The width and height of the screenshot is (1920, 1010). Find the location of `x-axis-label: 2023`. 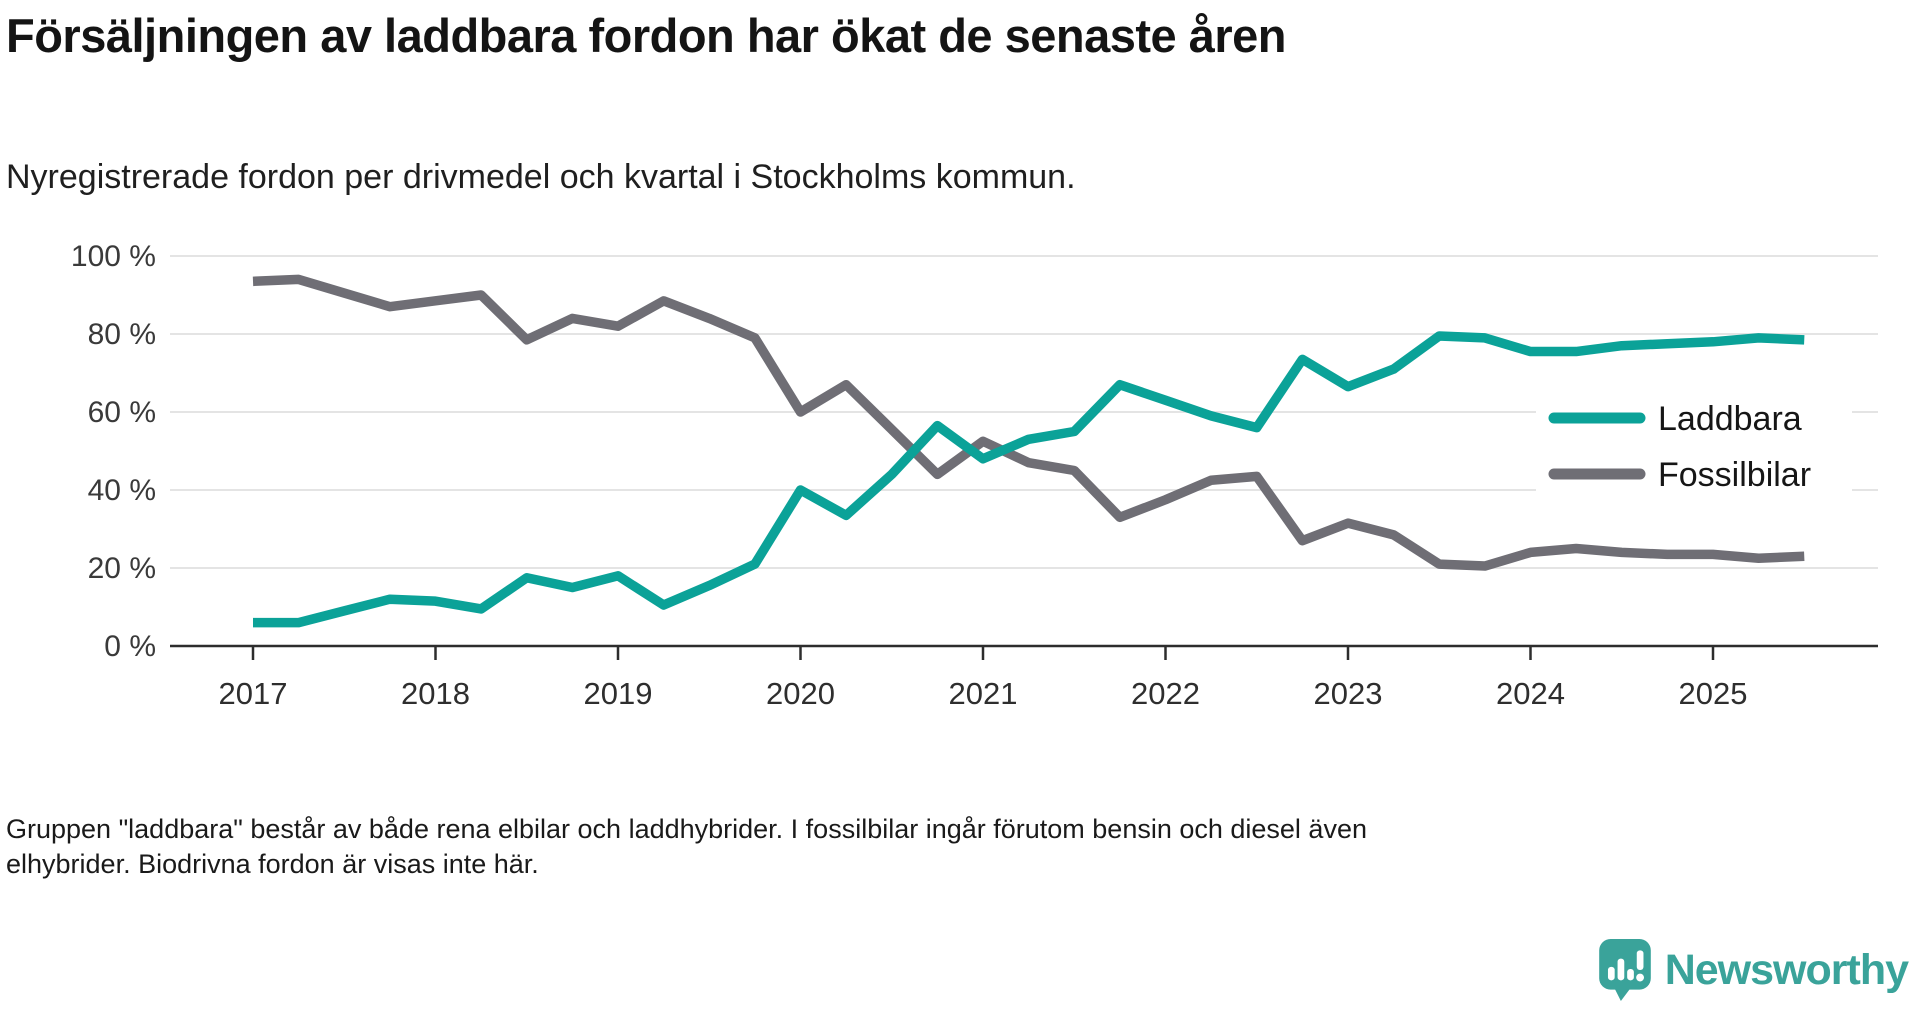

x-axis-label: 2023 is located at coordinates (1348, 693).